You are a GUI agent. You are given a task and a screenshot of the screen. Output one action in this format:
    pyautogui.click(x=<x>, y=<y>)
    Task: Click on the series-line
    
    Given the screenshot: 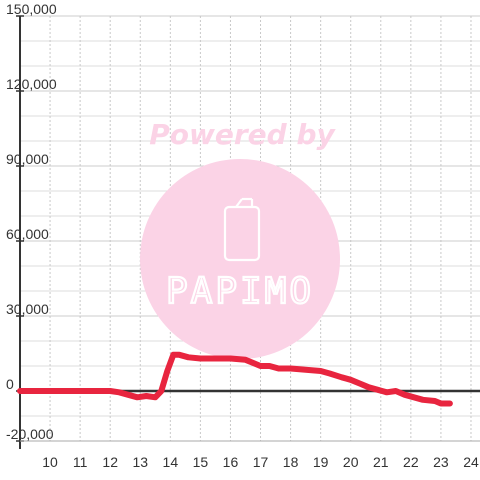 What is the action you would take?
    pyautogui.click(x=235, y=379)
    